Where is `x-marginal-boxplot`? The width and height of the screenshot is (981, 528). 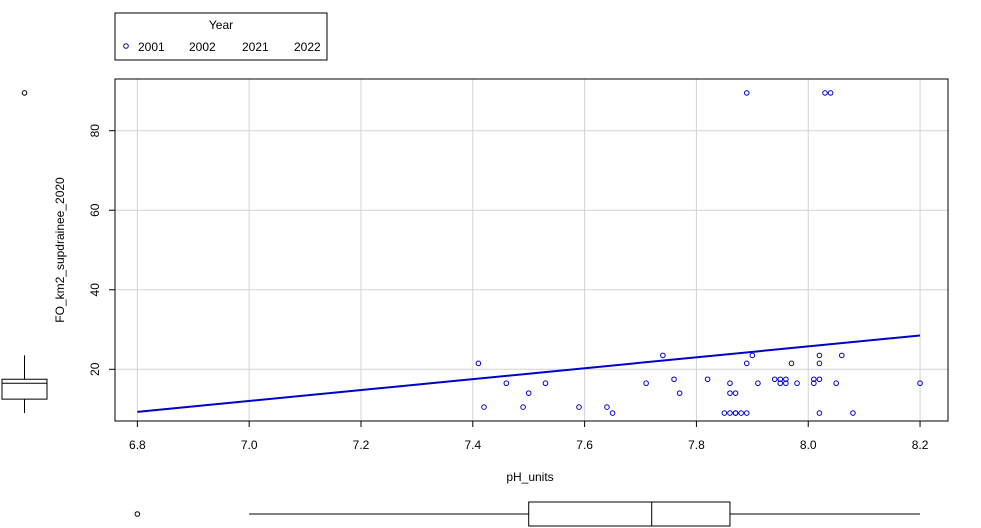 x-marginal-boxplot is located at coordinates (527, 514).